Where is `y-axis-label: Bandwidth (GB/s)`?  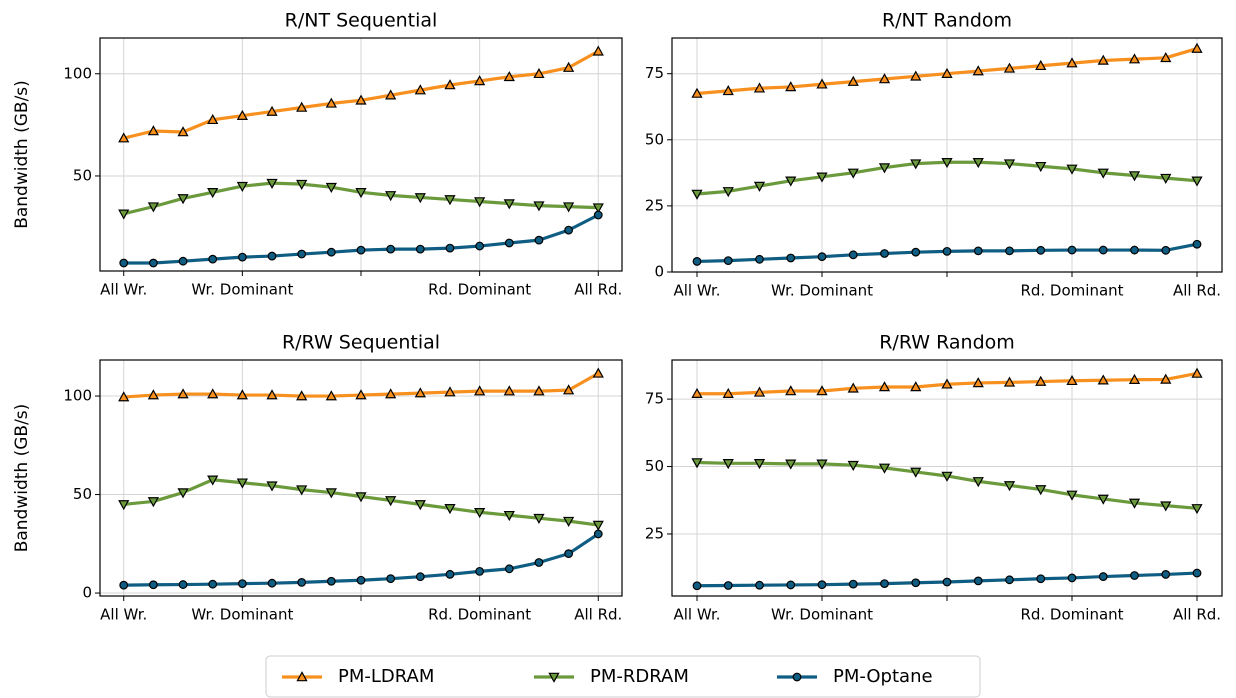 y-axis-label: Bandwidth (GB/s) is located at coordinates (22, 478).